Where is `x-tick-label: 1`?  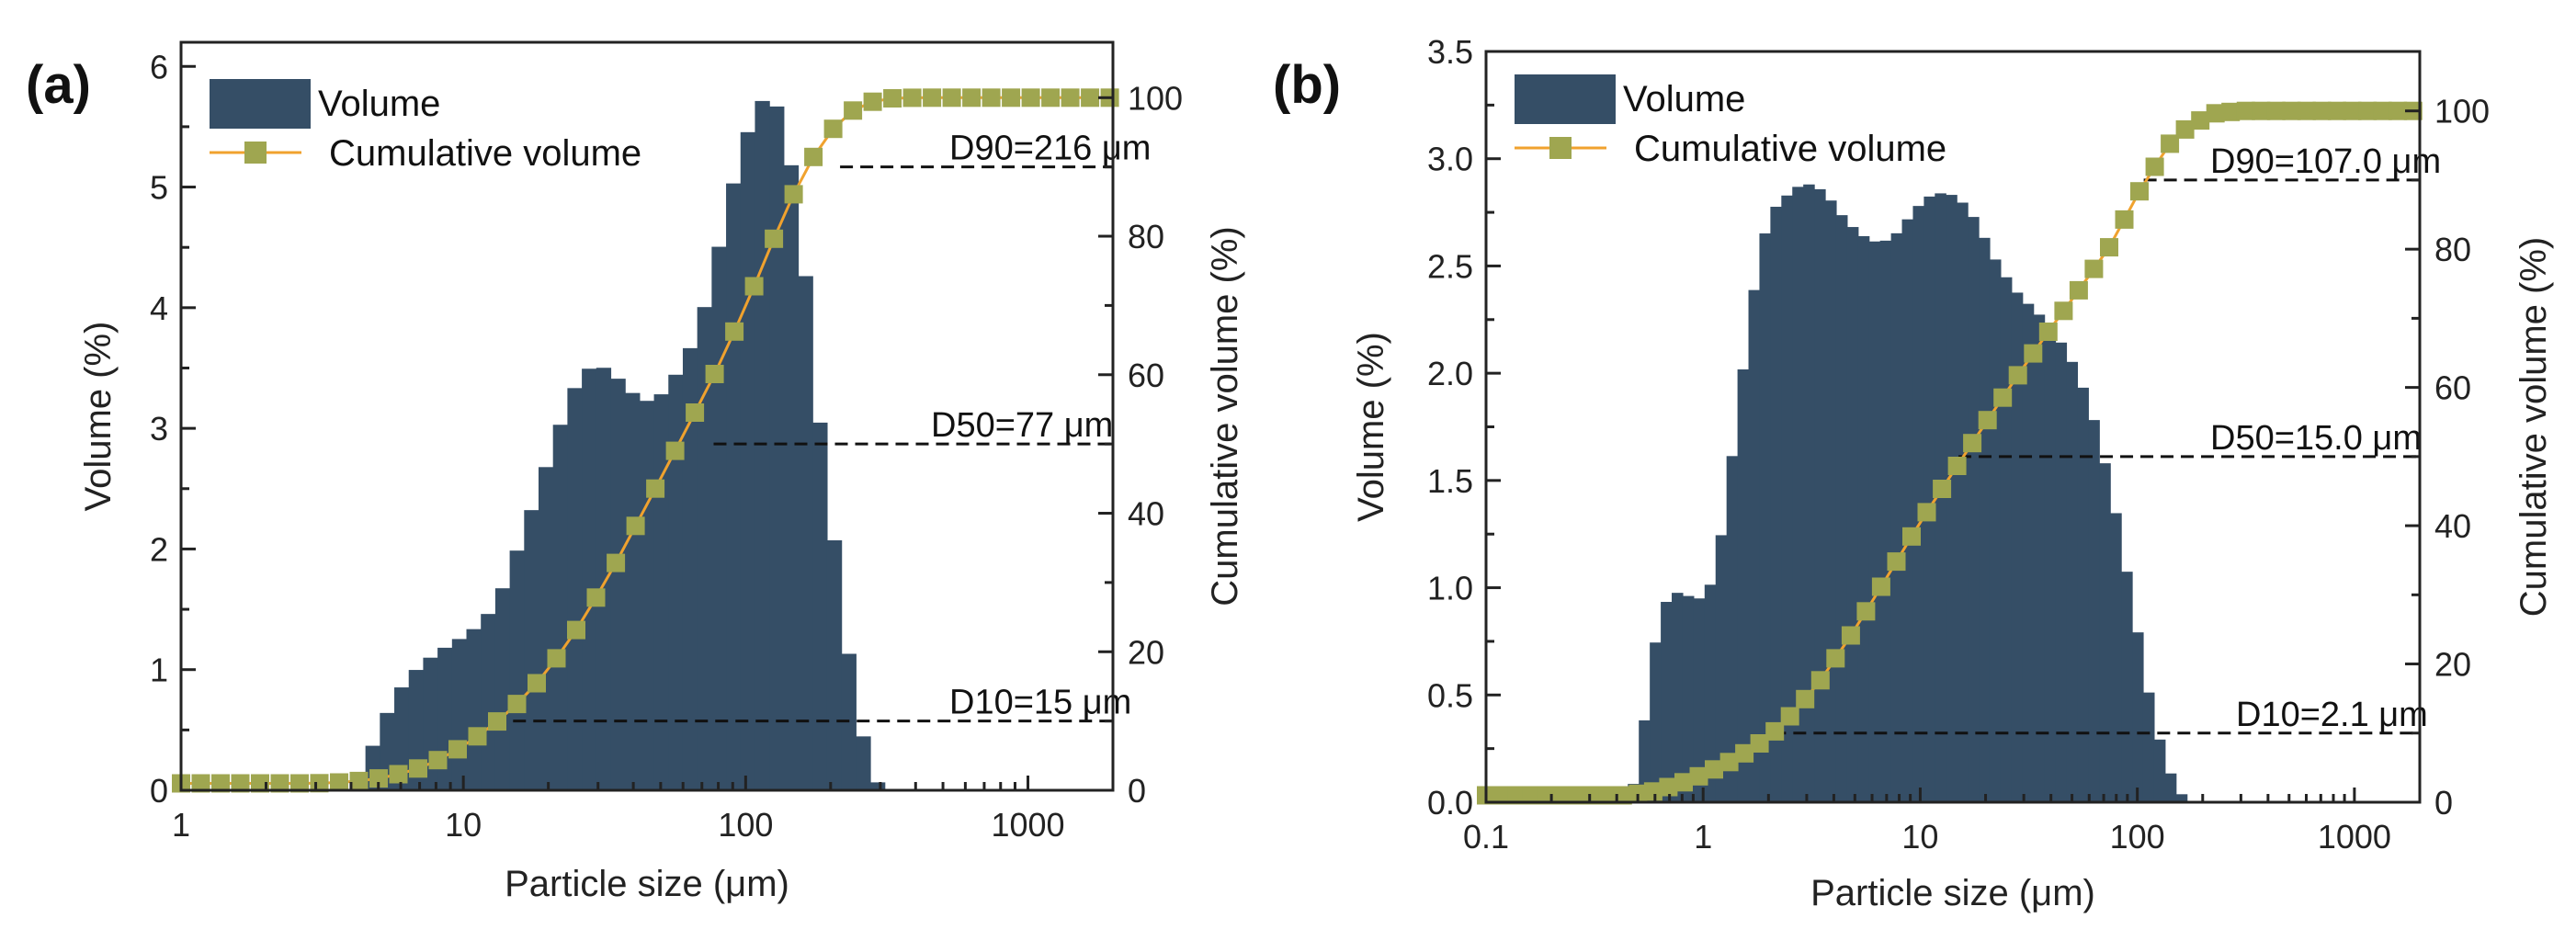
x-tick-label: 1 is located at coordinates (1703, 837).